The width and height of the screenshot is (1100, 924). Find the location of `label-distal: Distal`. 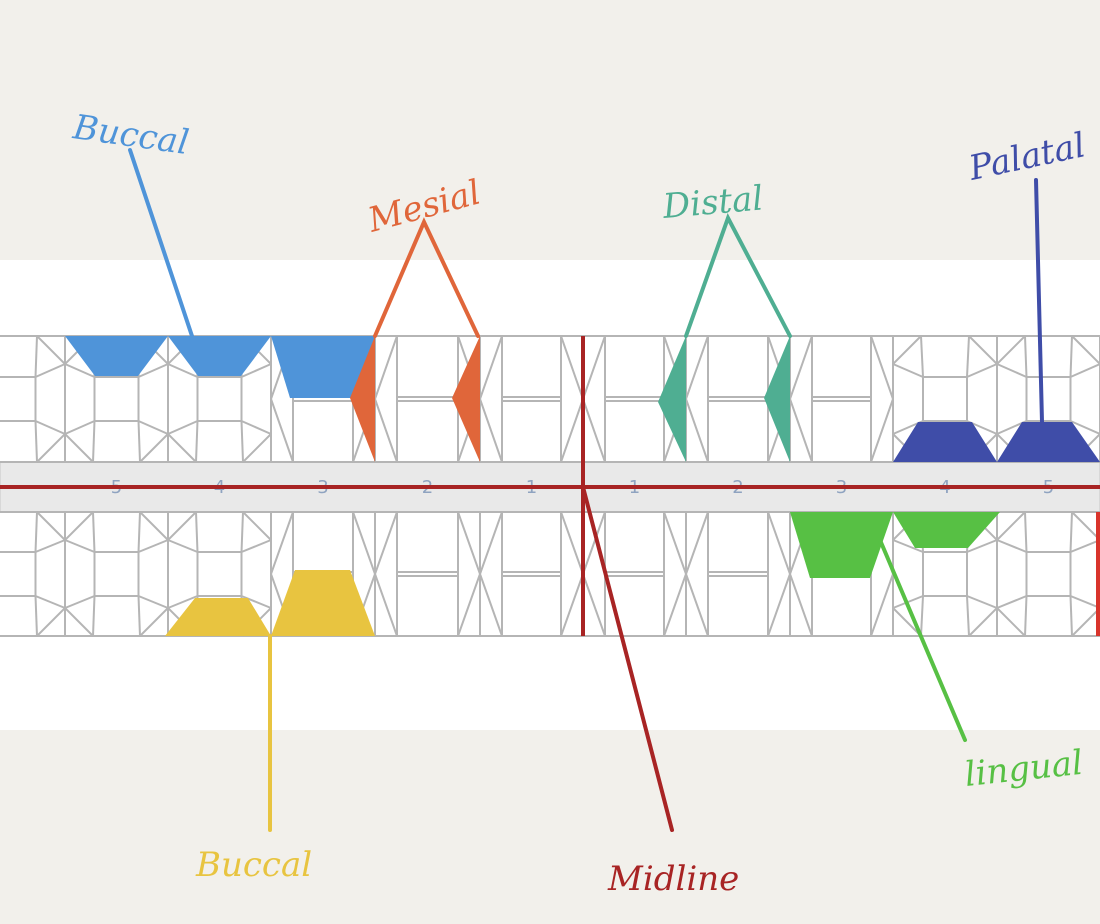

label-distal: Distal is located at coordinates (712, 202).